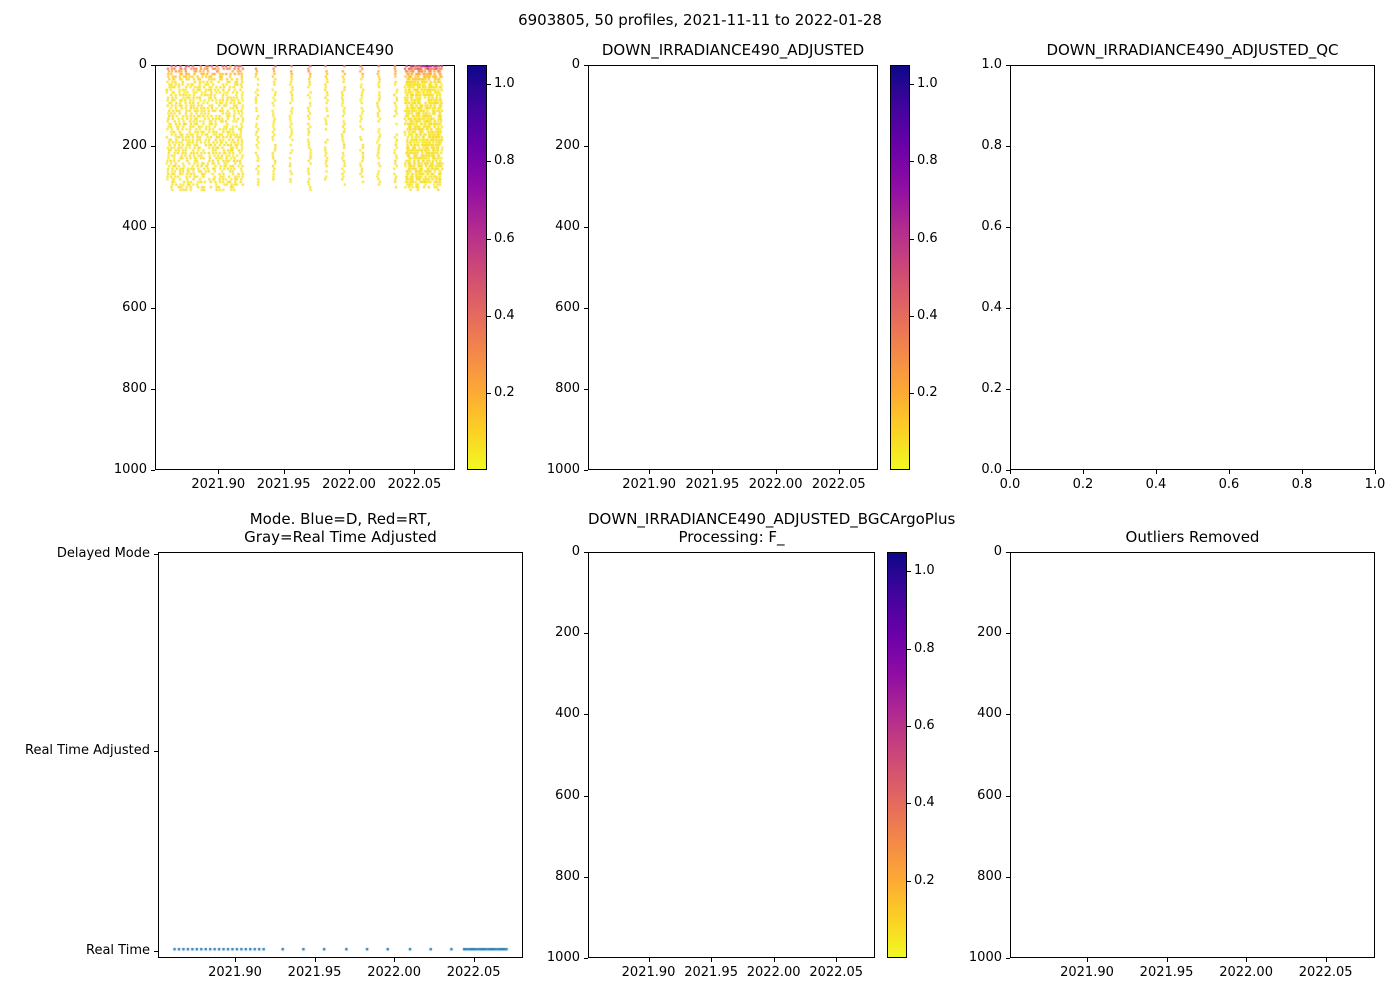  Describe the element at coordinates (991, 307) in the screenshot. I see `y-tick-label: 0.4` at that location.